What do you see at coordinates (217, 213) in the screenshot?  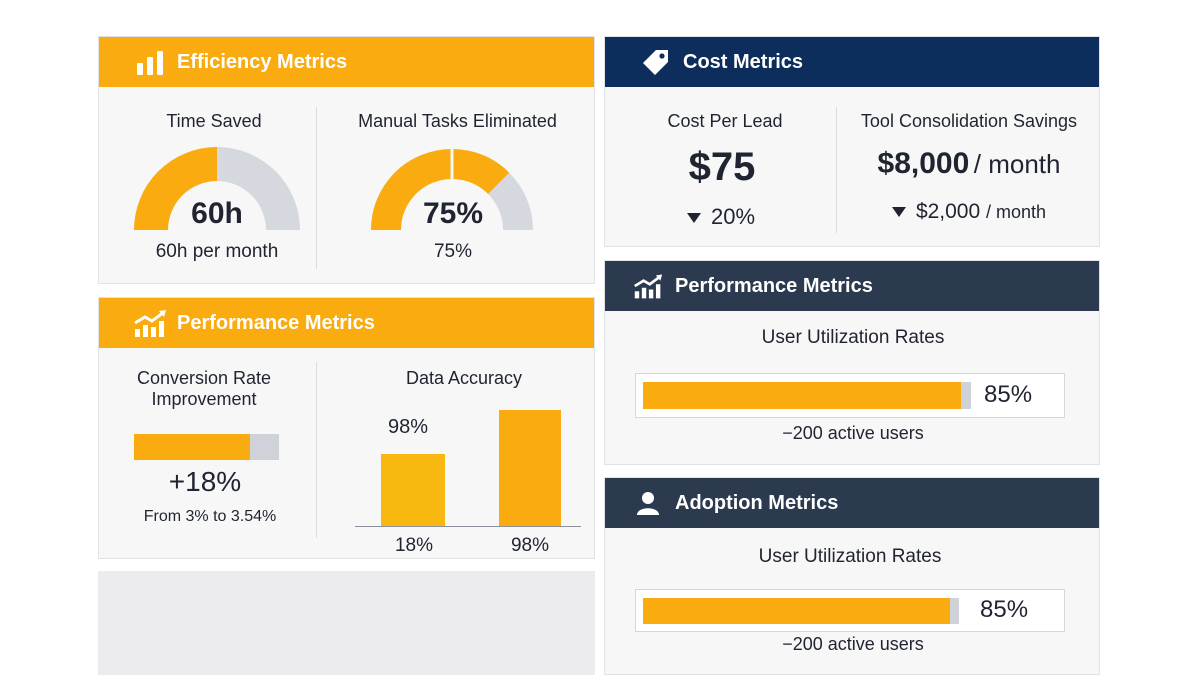 I see `time-saved-value: 60h` at bounding box center [217, 213].